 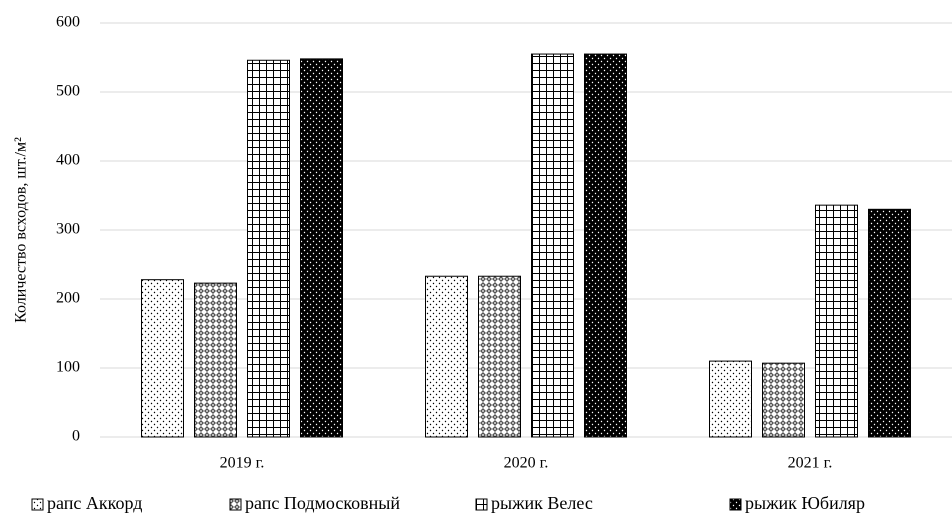 What do you see at coordinates (68, 298) in the screenshot?
I see `y-tick-label: 200` at bounding box center [68, 298].